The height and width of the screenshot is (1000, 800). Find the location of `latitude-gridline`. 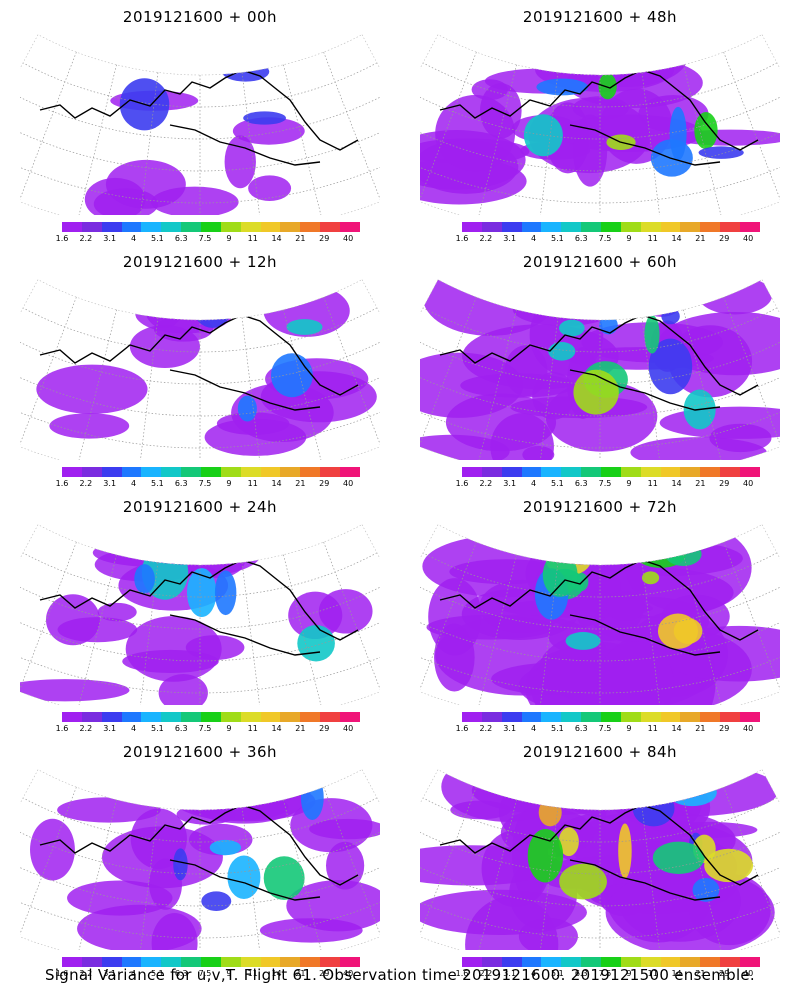

latitude-gridline is located at coordinates (200, 430).